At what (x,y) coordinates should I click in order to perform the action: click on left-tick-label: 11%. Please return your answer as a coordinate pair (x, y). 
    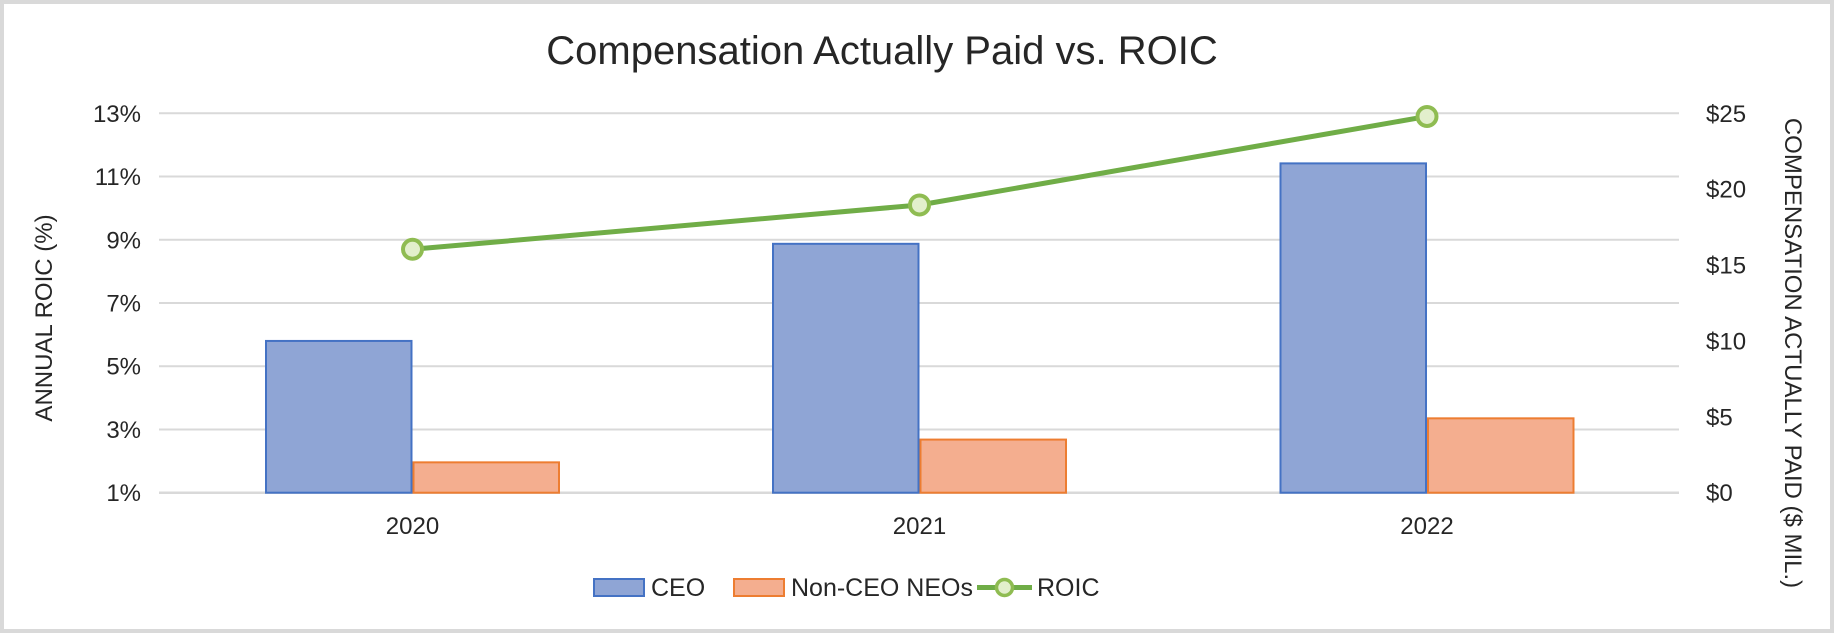
    Looking at the image, I should click on (118, 177).